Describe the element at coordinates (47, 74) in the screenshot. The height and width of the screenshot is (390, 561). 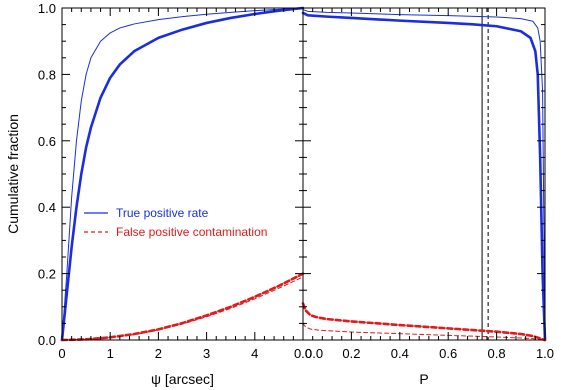
I see `y-tick-label: 0.8` at that location.